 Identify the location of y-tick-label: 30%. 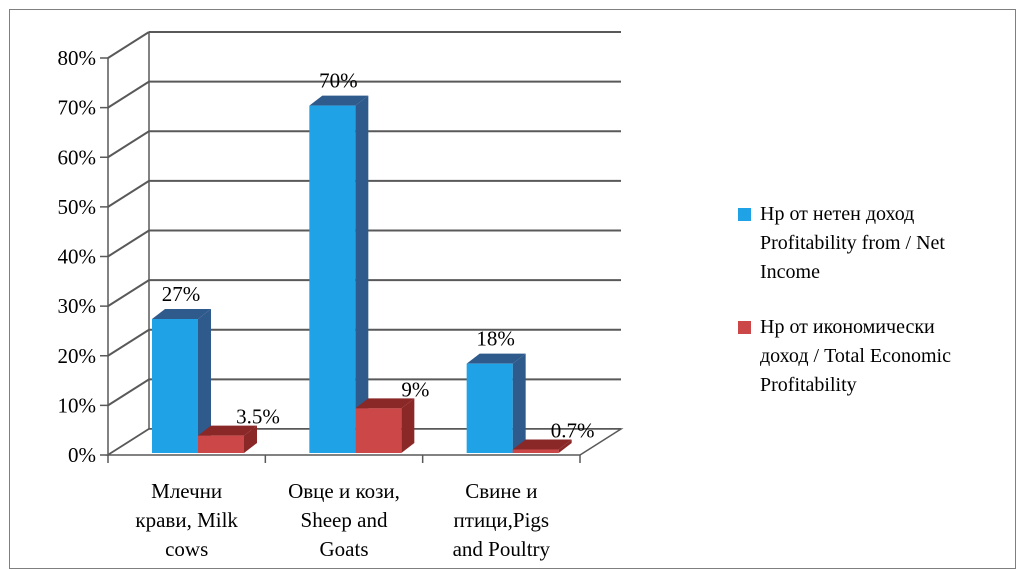
(77, 306).